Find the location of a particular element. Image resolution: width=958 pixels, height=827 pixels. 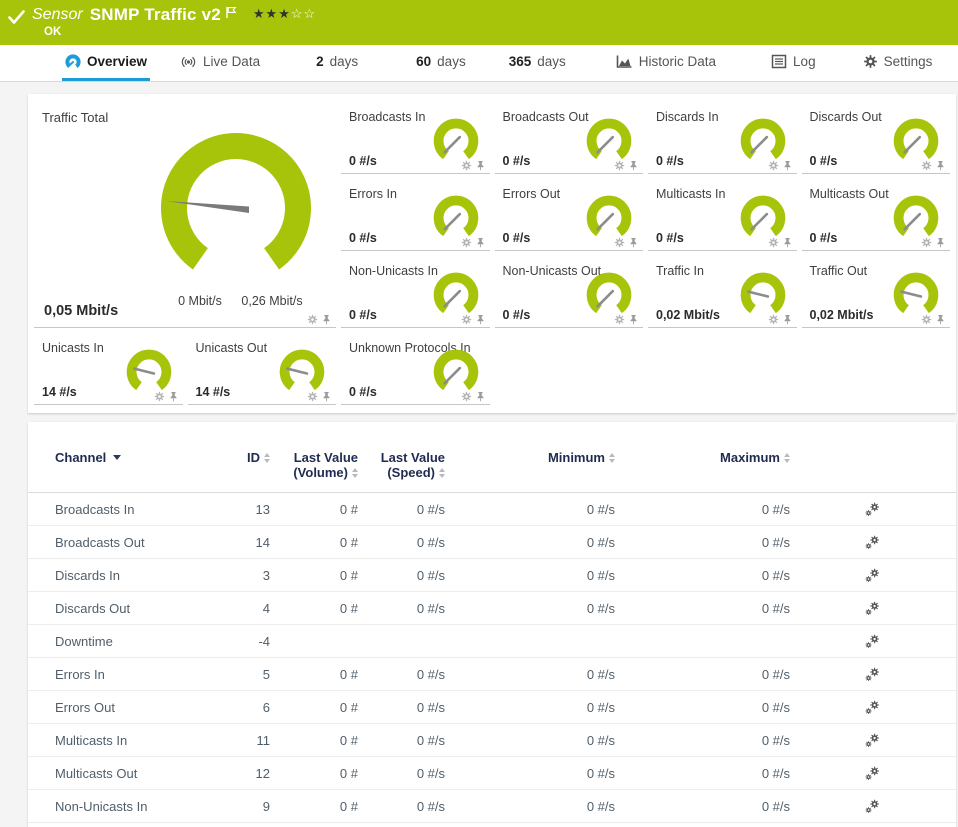

tab-settings: Settings is located at coordinates (898, 63).